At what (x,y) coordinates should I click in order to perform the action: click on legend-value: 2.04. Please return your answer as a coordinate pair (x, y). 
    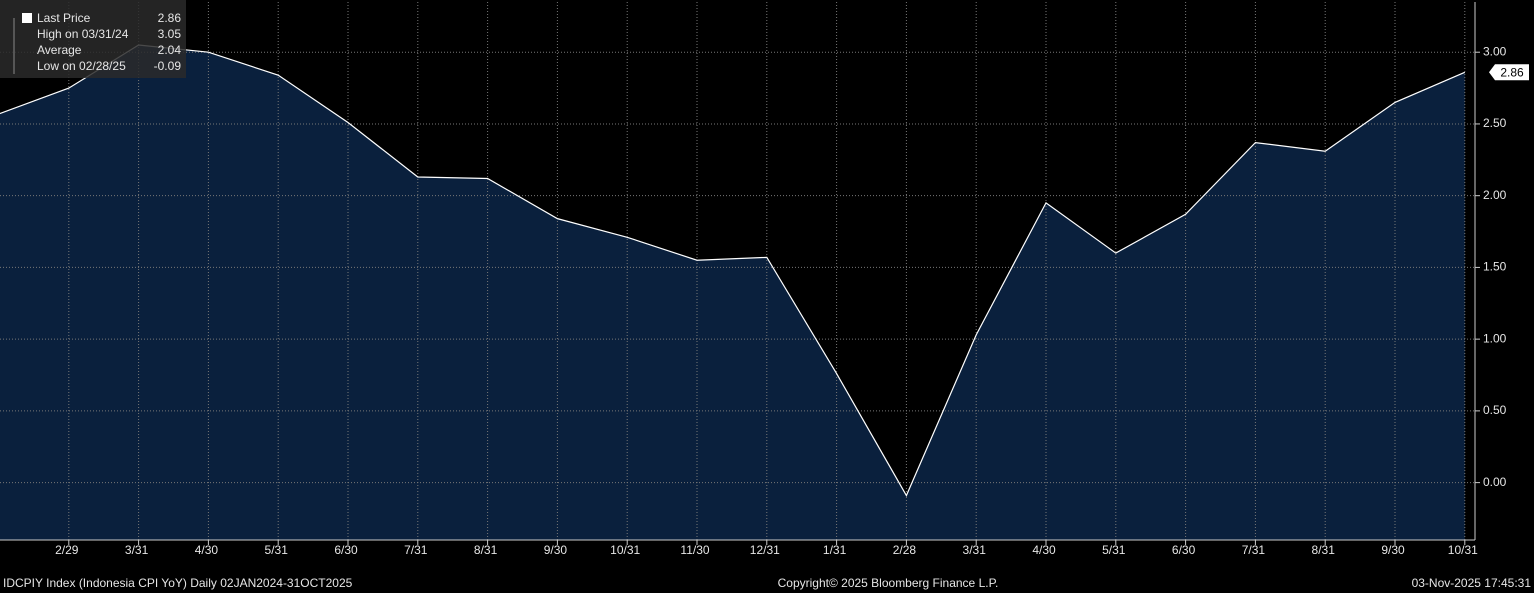
    Looking at the image, I should click on (170, 50).